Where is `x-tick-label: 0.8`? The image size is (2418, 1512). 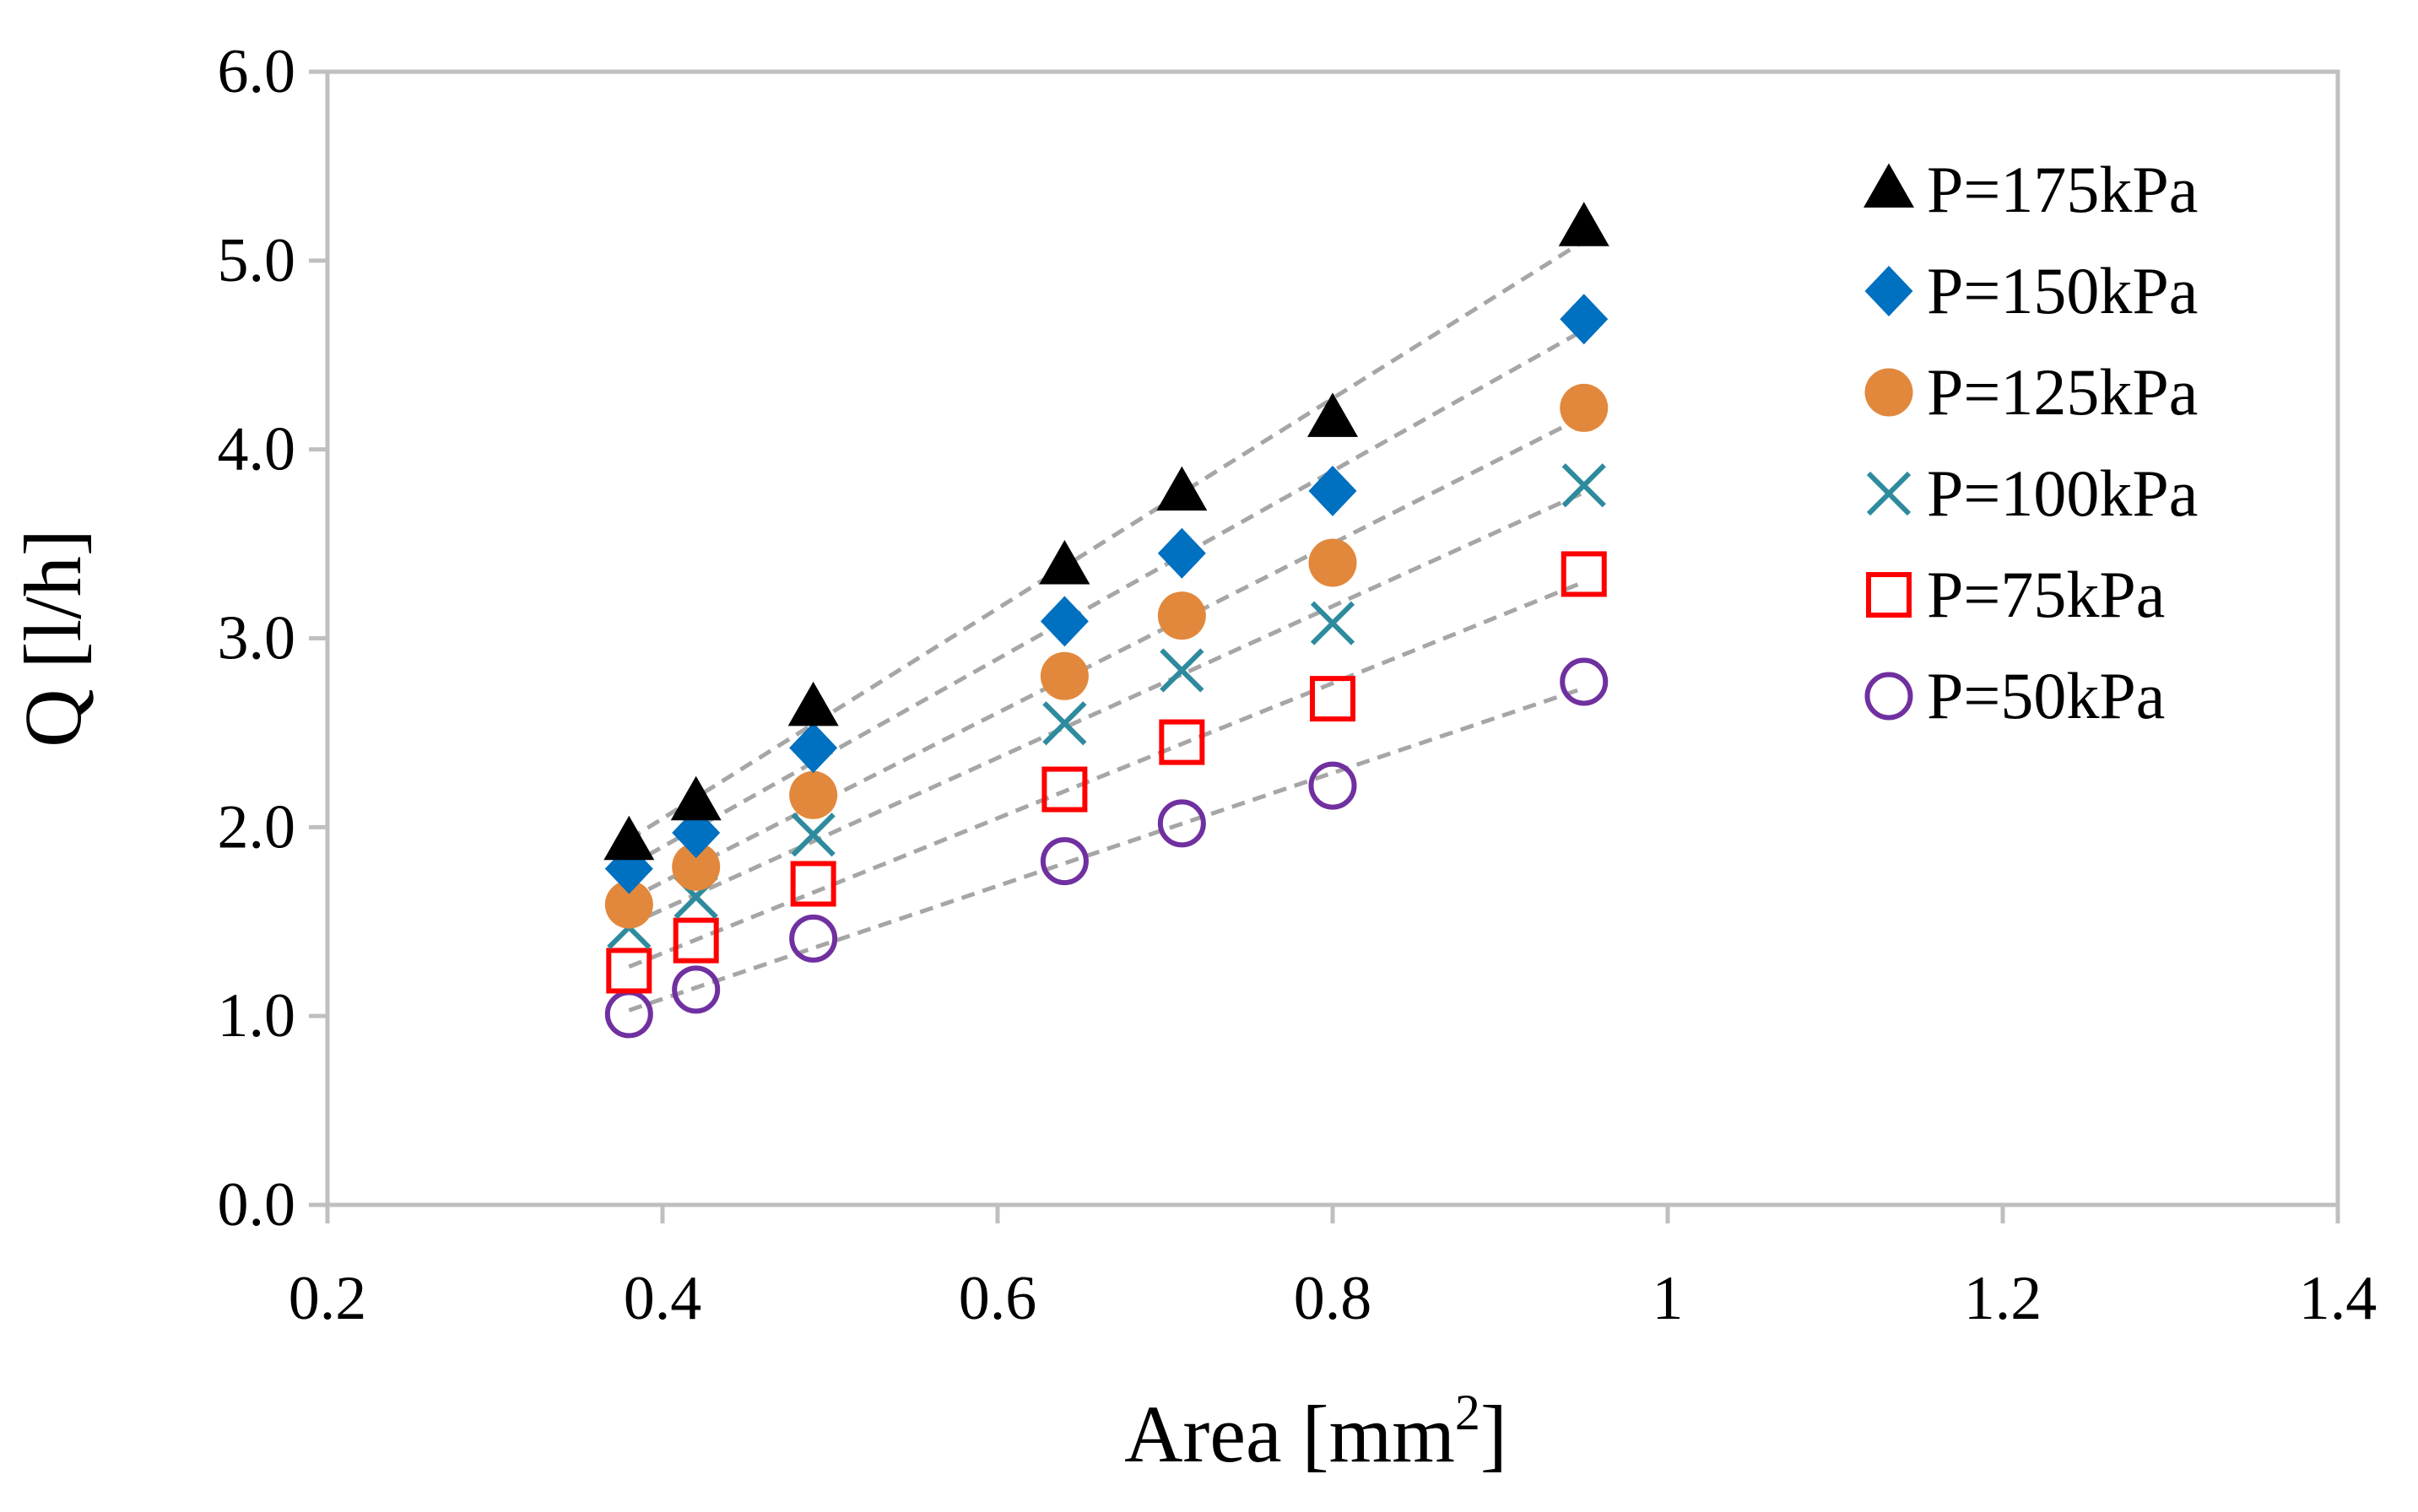
x-tick-label: 0.8 is located at coordinates (1333, 1298).